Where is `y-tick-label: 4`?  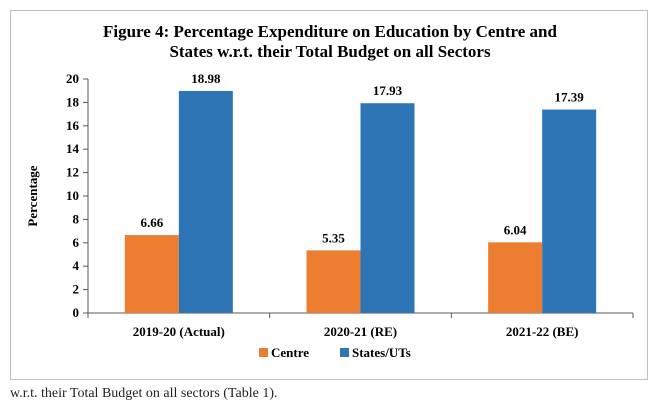
y-tick-label: 4 is located at coordinates (76, 265).